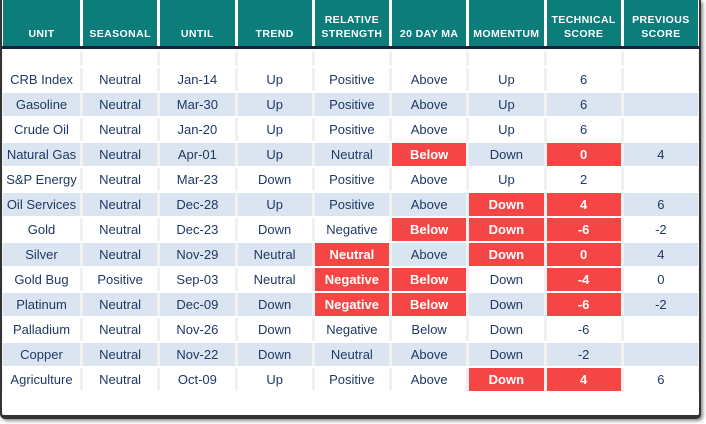 This screenshot has height=424, width=706. Describe the element at coordinates (350, 47) in the screenshot. I see `header-divider` at that location.